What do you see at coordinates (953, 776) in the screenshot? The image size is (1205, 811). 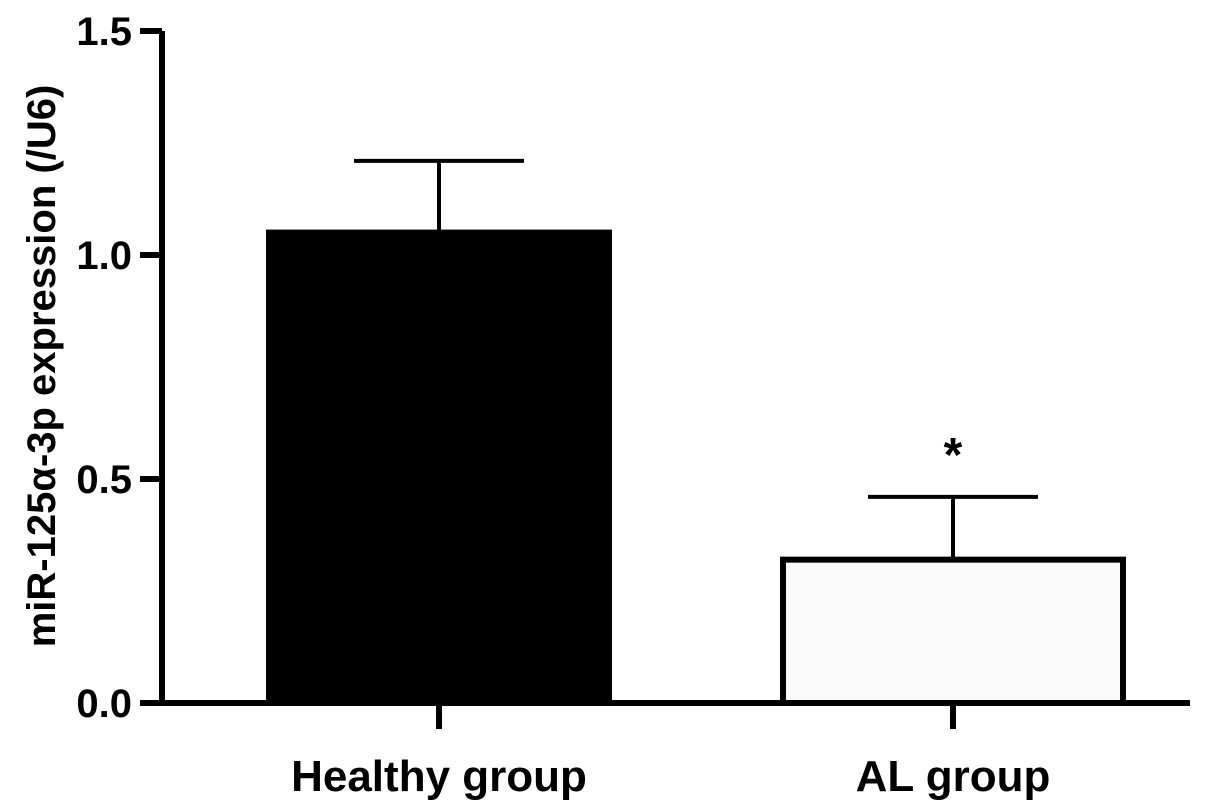 I see `x-tick-label: AL group` at bounding box center [953, 776].